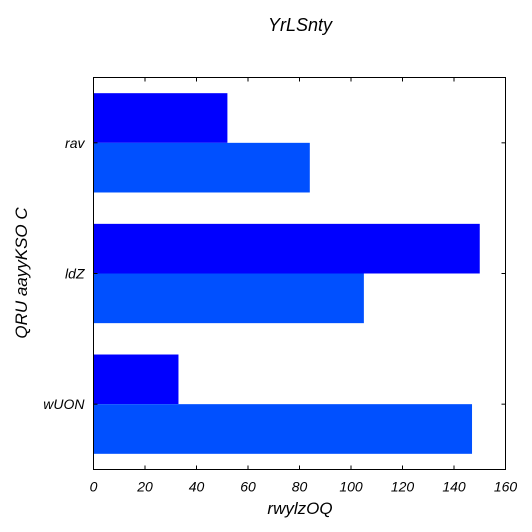 The width and height of the screenshot is (532, 532). I want to click on x-tick-label: 80, so click(300, 487).